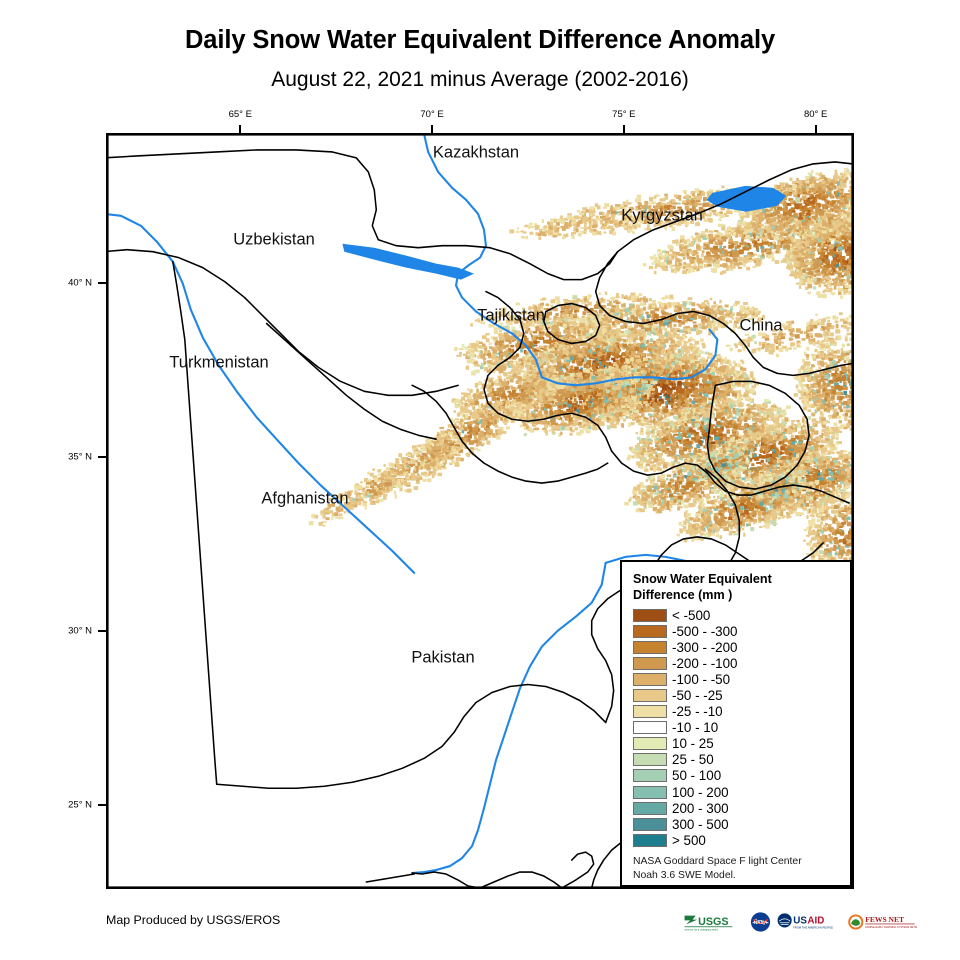 The width and height of the screenshot is (960, 960). Describe the element at coordinates (717, 862) in the screenshot. I see `legend-credit-line1: NASA Goddard Space F light Center` at that location.